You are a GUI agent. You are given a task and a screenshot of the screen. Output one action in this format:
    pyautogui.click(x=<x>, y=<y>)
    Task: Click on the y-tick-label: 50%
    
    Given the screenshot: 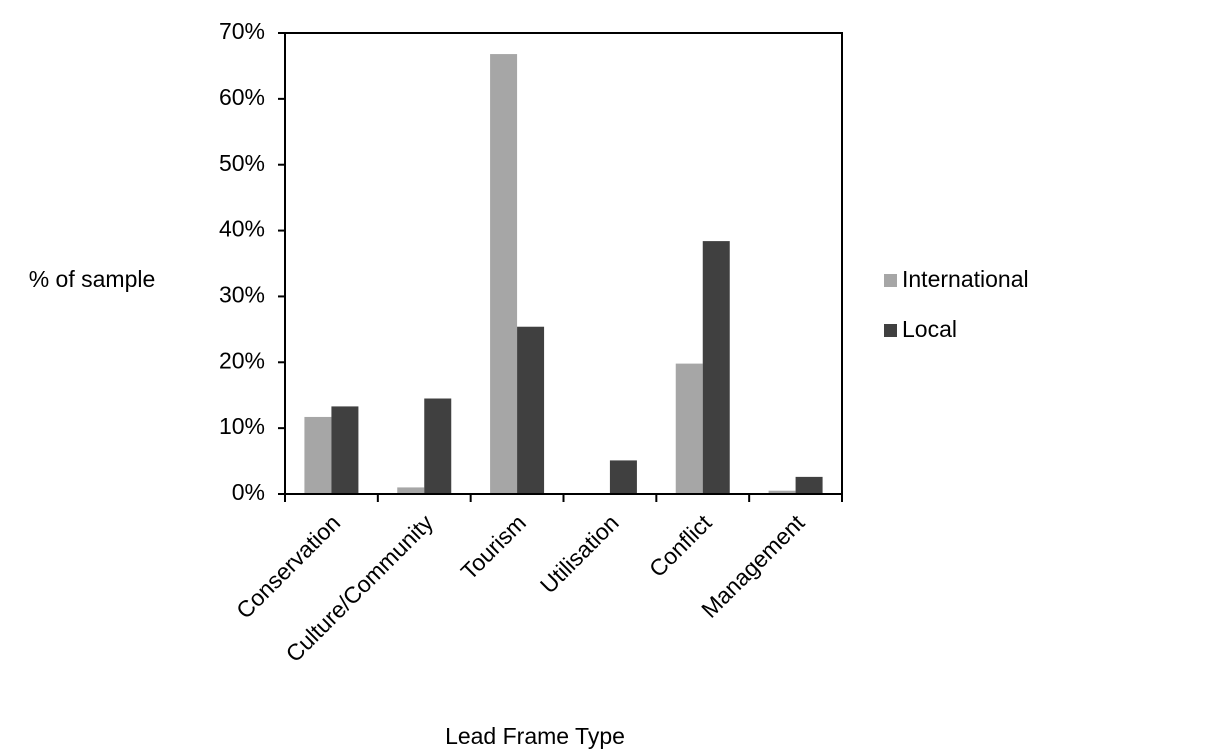 What is the action you would take?
    pyautogui.click(x=242, y=163)
    